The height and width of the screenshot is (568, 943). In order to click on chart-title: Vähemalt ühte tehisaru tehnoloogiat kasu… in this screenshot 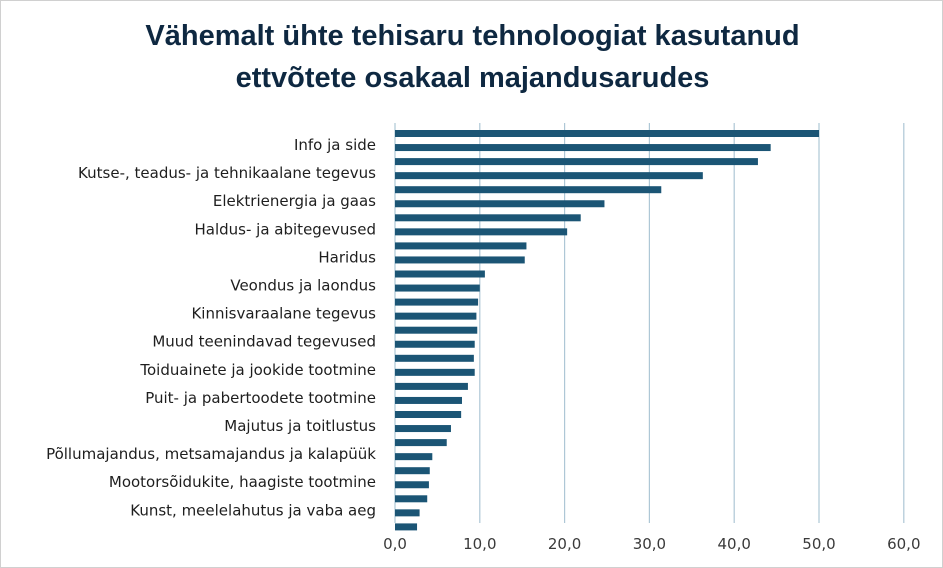, I will do `click(471, 57)`.